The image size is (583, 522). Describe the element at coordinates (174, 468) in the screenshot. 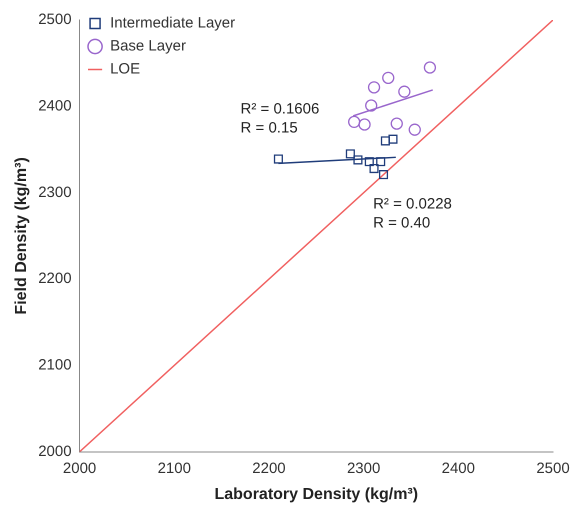

I see `x-tick-label: 2100` at that location.